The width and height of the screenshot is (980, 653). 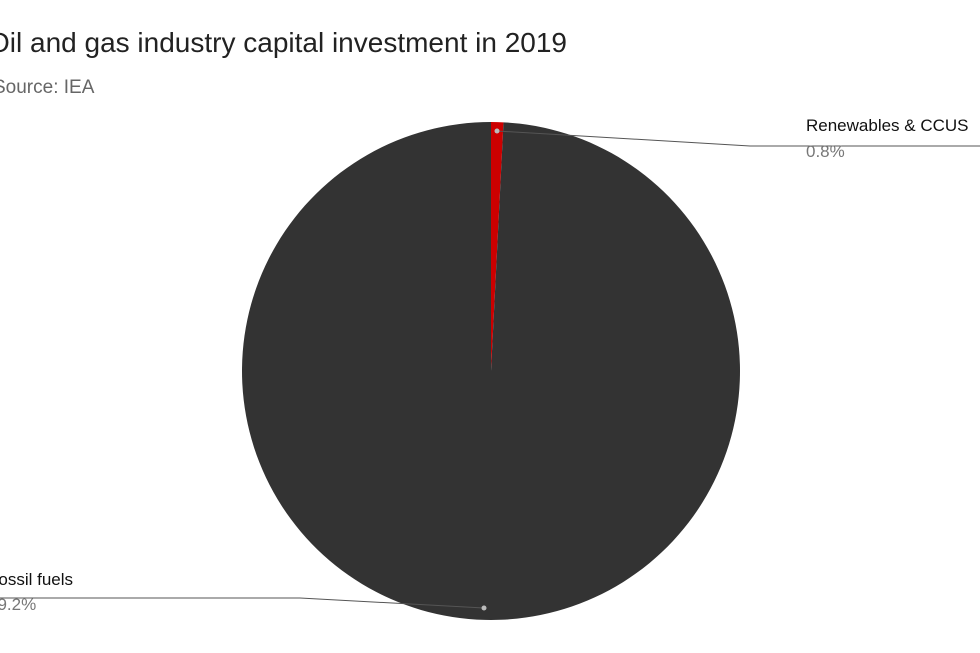 I want to click on chart-subtitle: Source: IEA, so click(x=47, y=87).